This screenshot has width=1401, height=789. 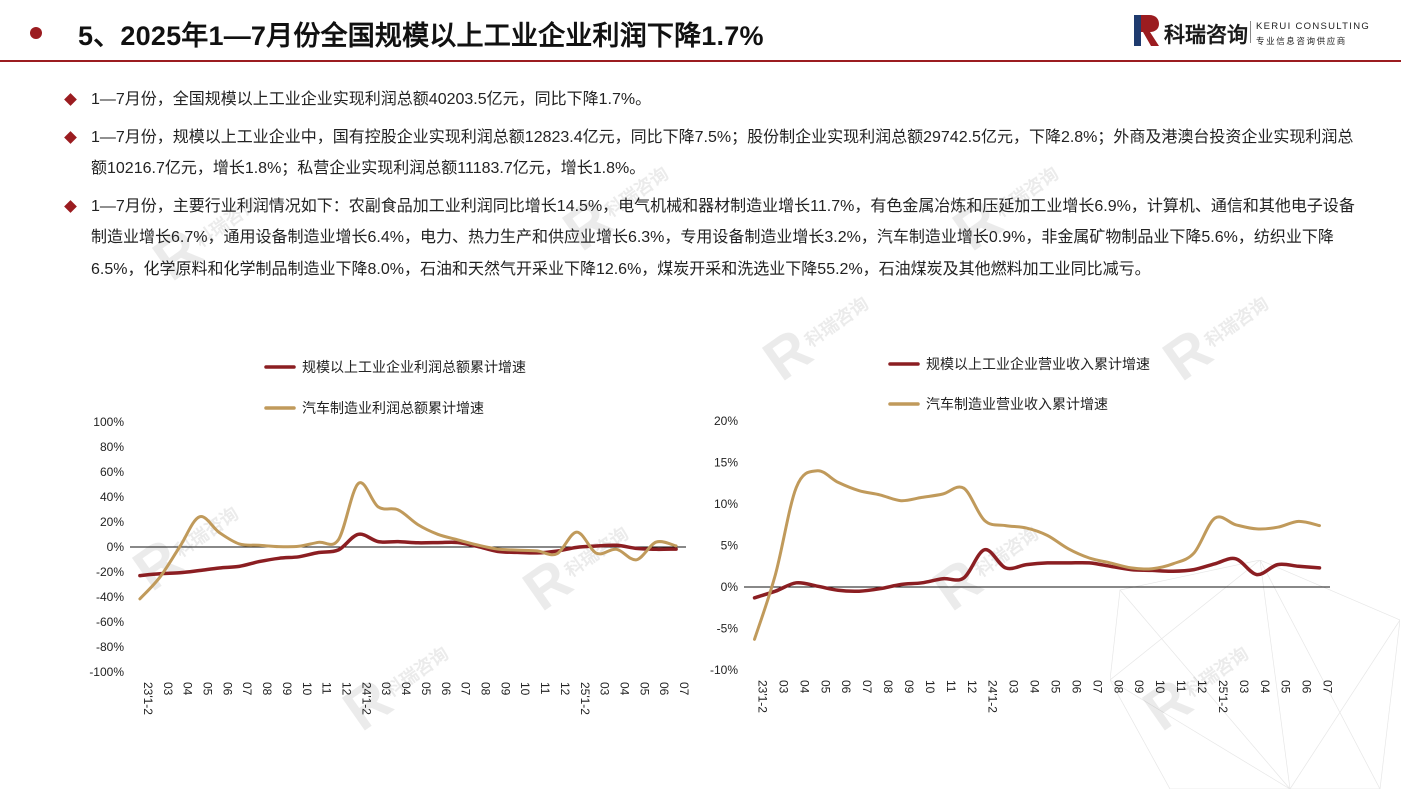 What do you see at coordinates (730, 546) in the screenshot?
I see `y-tick-label: 5%` at bounding box center [730, 546].